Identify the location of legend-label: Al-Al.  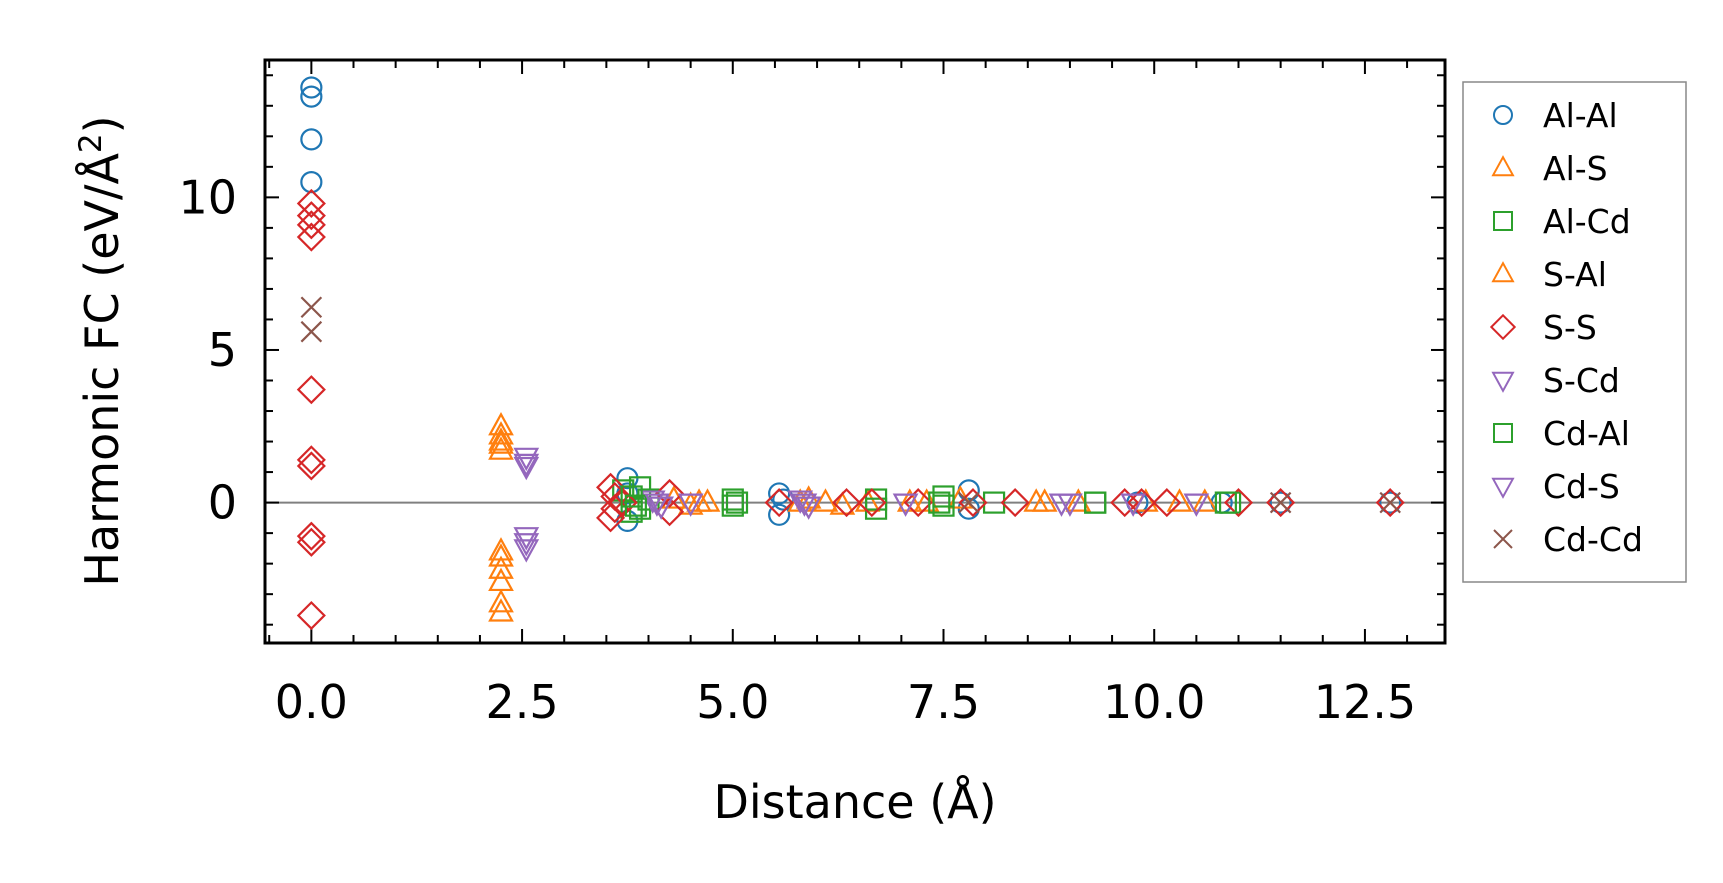
(1580, 115).